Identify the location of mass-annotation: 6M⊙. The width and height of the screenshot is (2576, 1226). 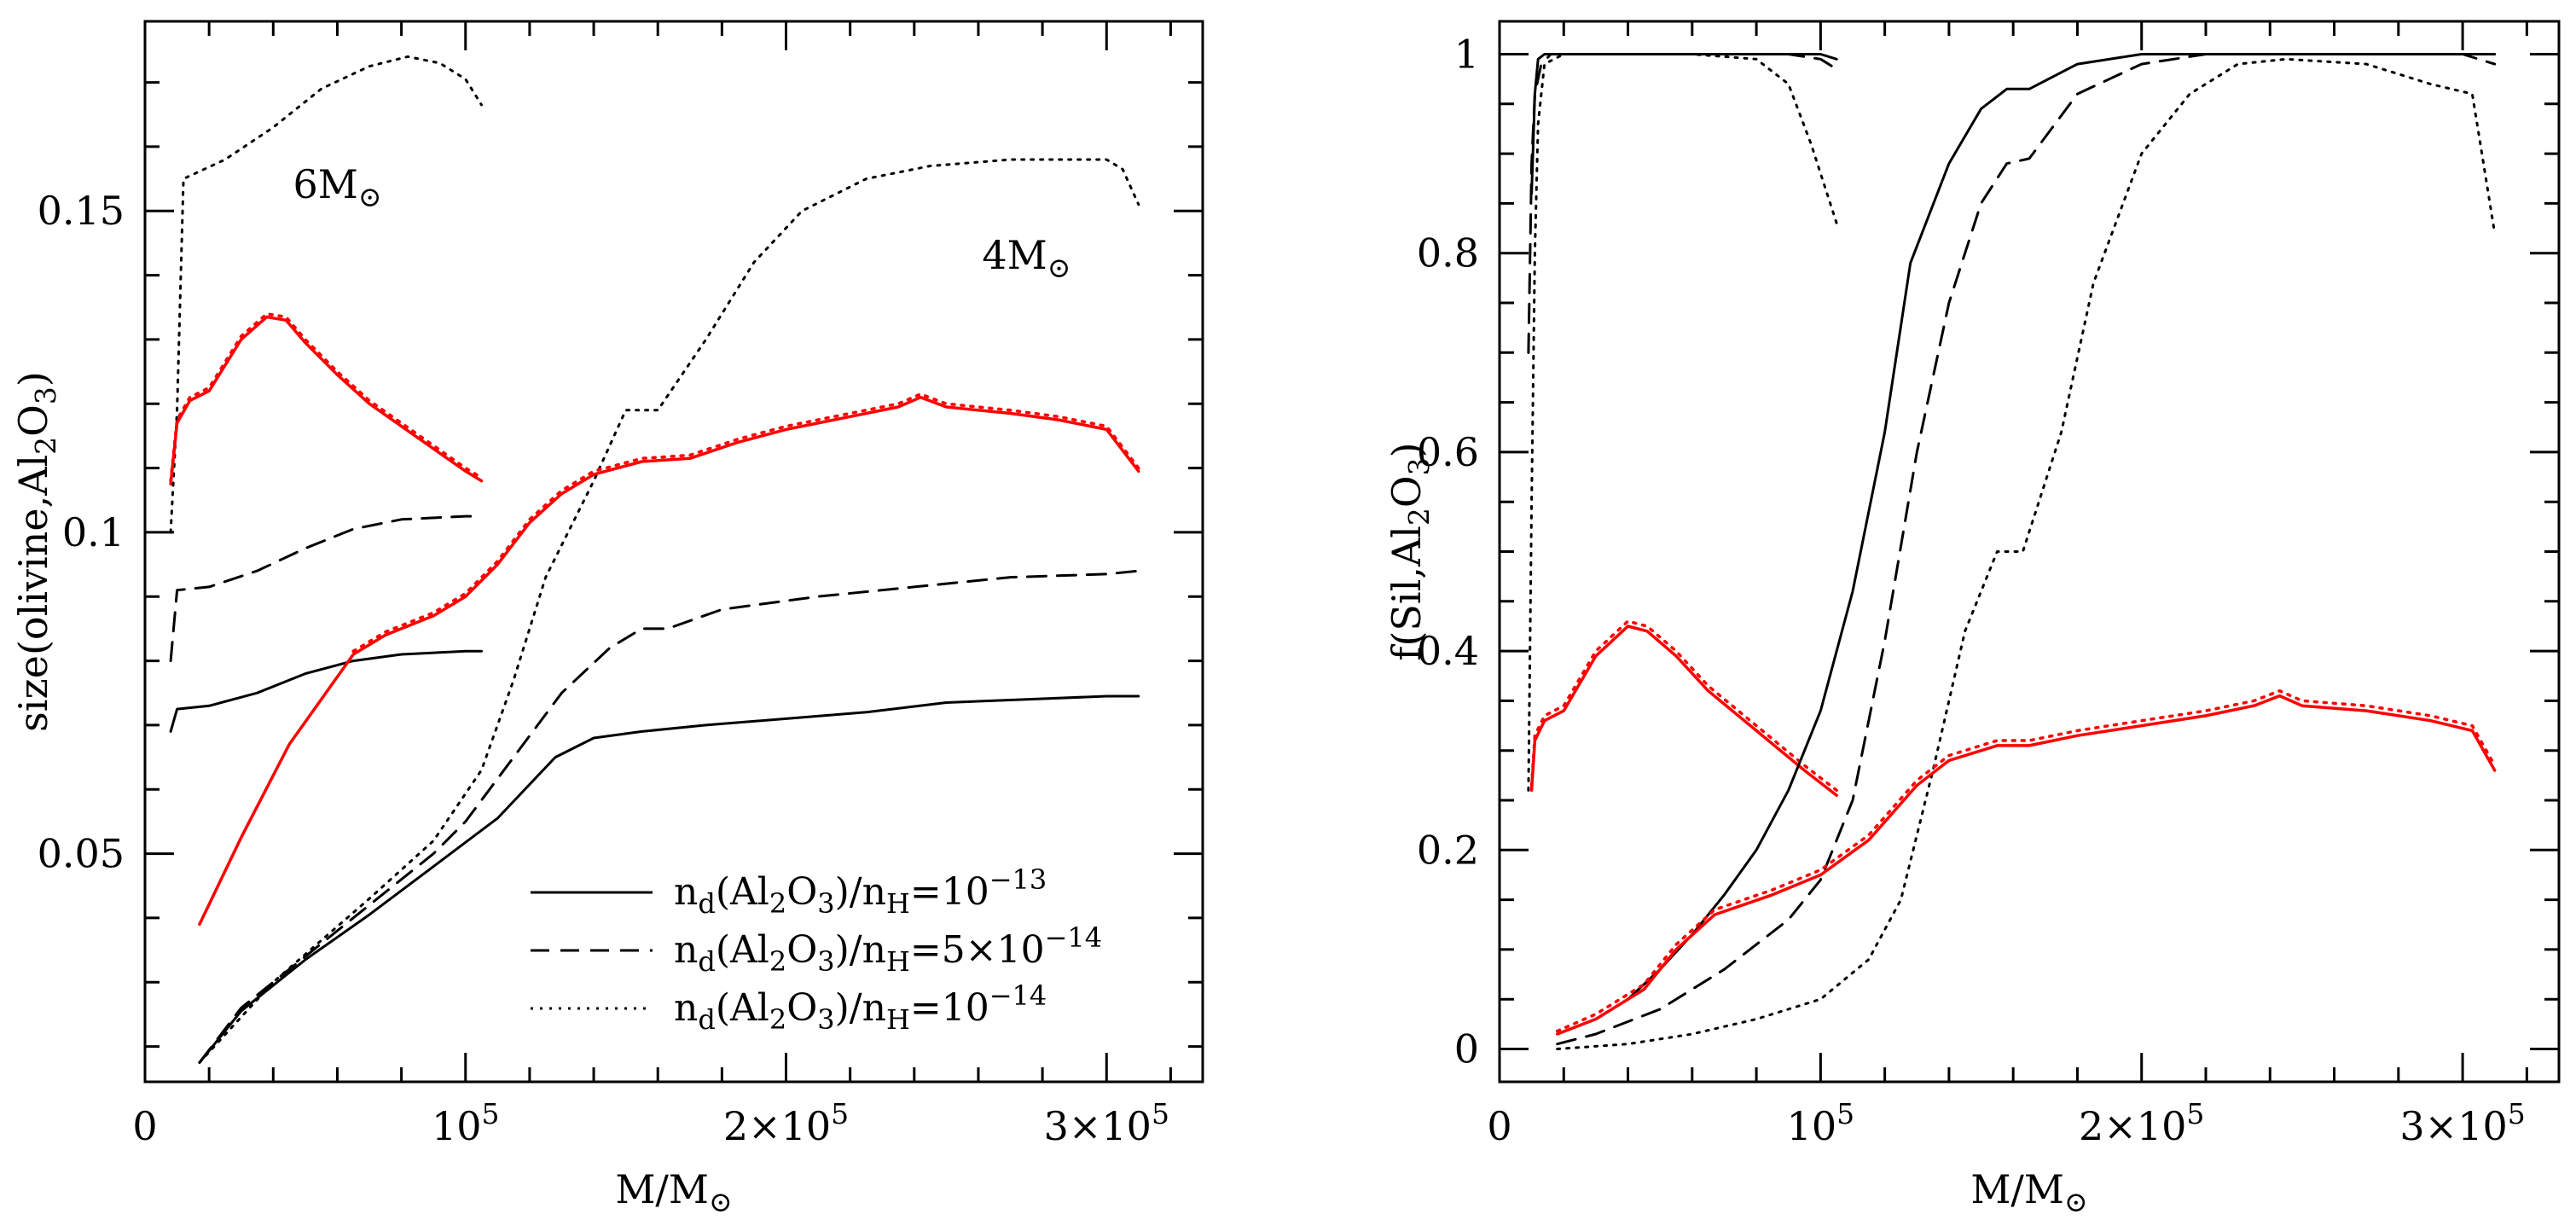
(337, 187).